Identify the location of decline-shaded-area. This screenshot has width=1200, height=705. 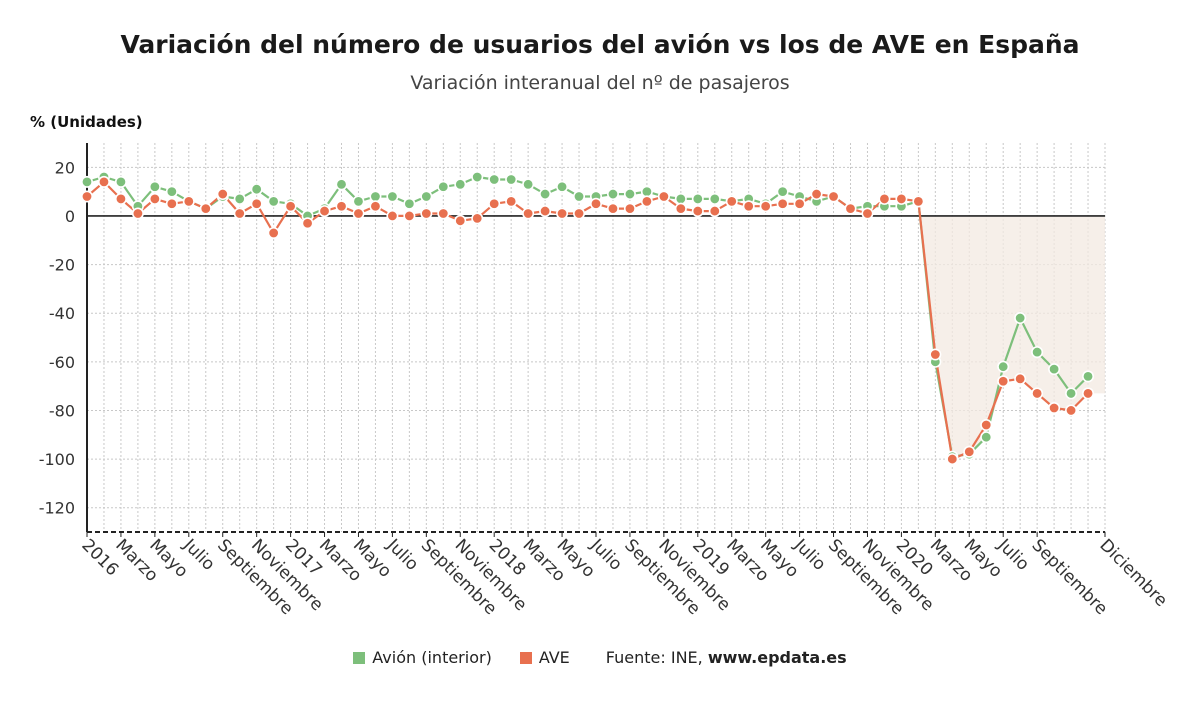
(1011, 330).